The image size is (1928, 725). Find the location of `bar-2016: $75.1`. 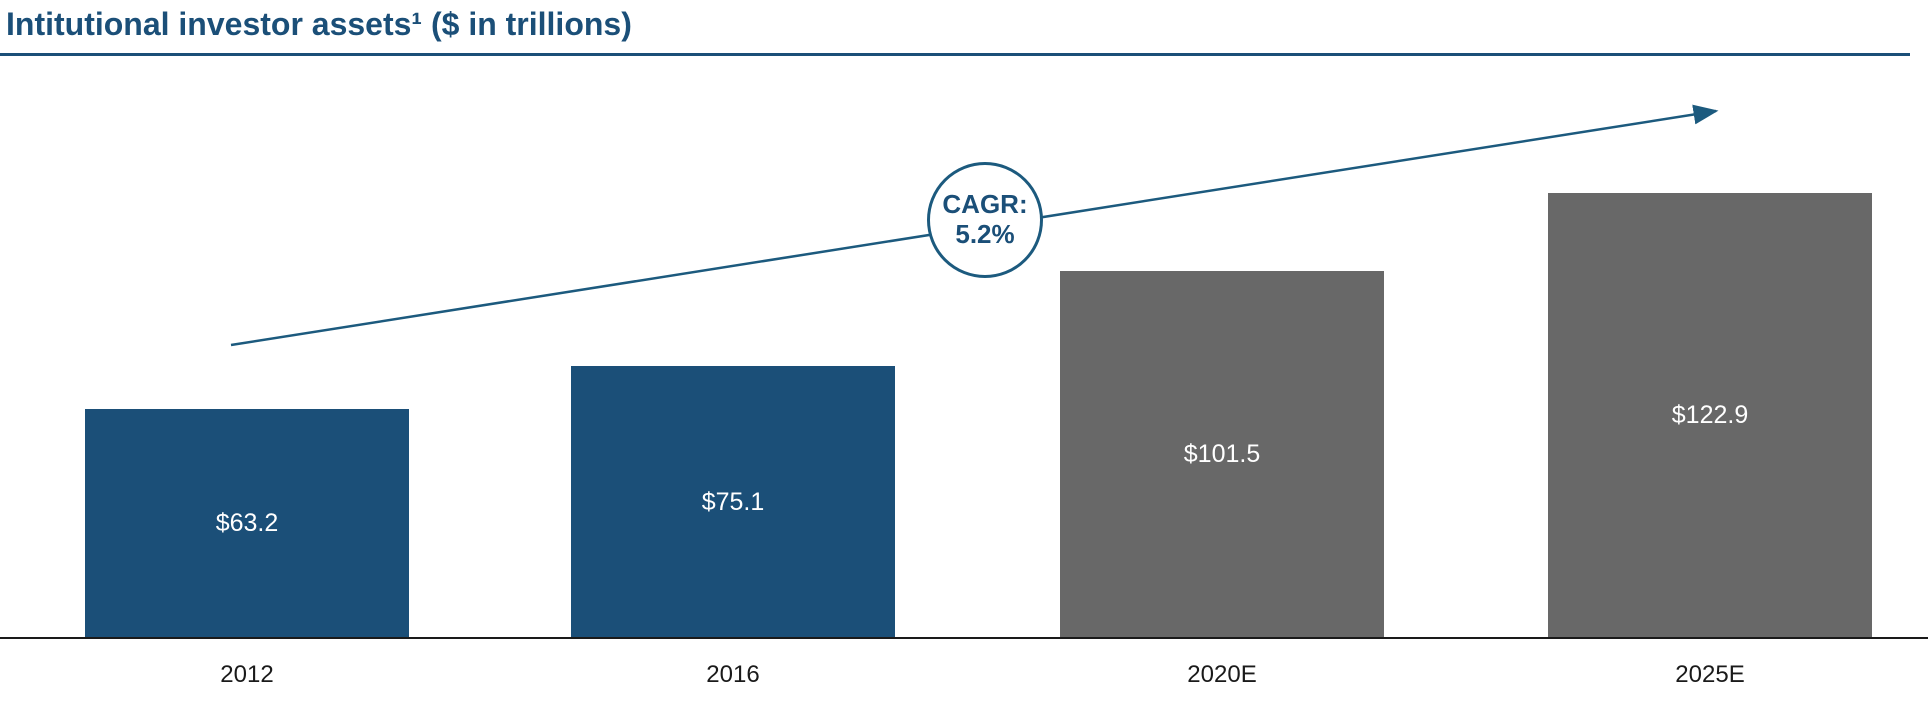

bar-2016: $75.1 is located at coordinates (733, 502).